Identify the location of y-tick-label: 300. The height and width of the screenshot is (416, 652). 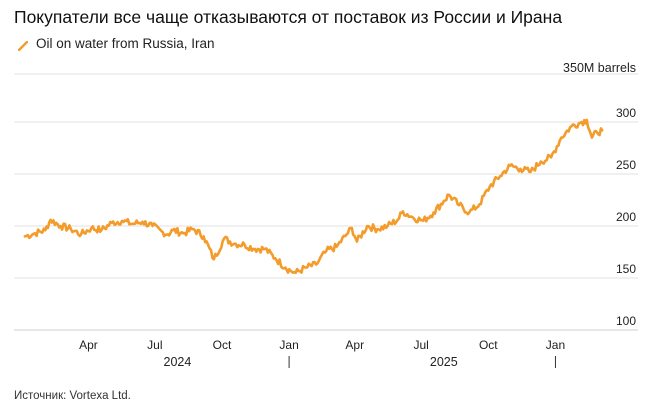
(626, 113).